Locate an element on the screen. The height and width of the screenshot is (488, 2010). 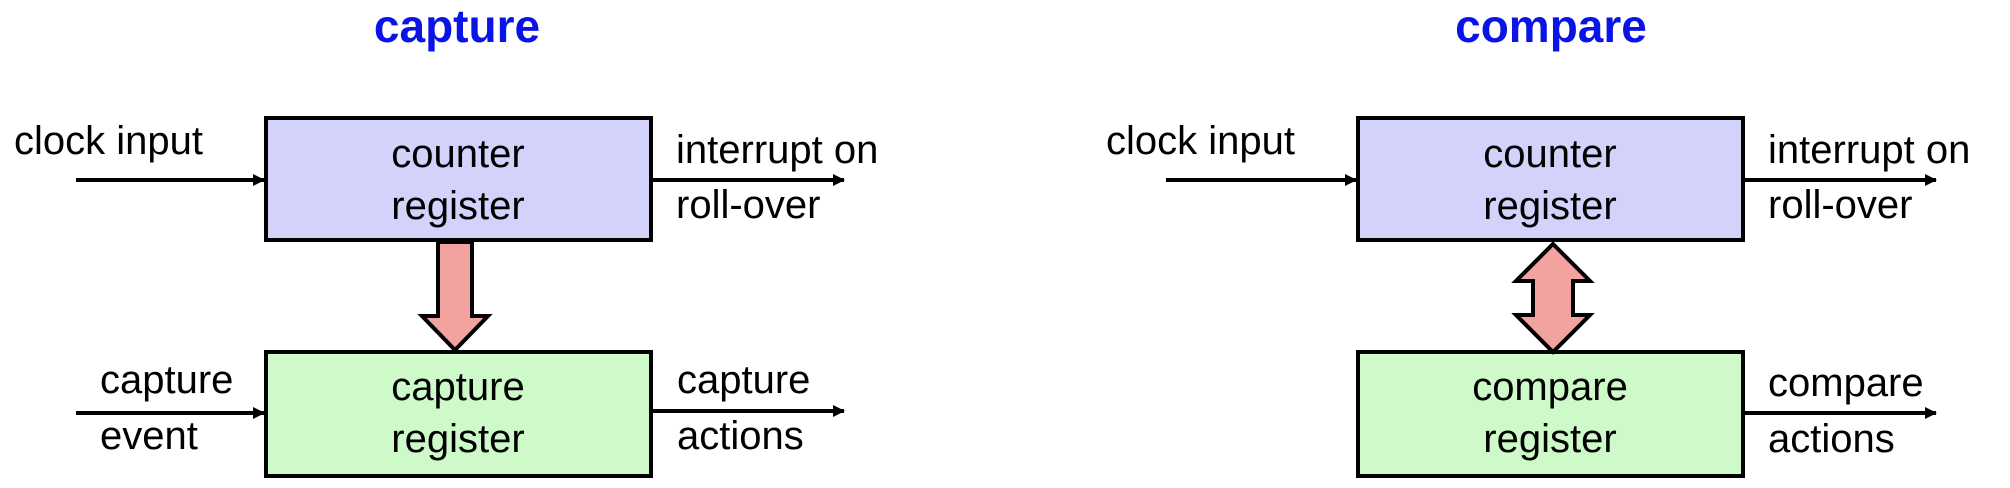
capture-actions-label-line2: actions is located at coordinates (740, 436).